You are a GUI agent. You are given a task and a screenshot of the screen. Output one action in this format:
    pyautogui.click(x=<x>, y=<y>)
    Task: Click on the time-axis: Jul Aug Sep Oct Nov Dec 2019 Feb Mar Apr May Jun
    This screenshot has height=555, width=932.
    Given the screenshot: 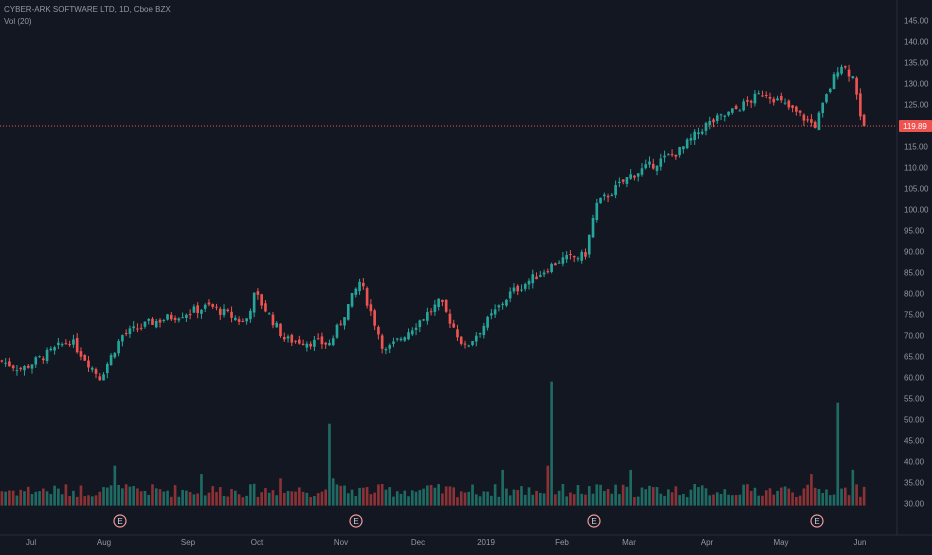 What is the action you would take?
    pyautogui.click(x=446, y=542)
    